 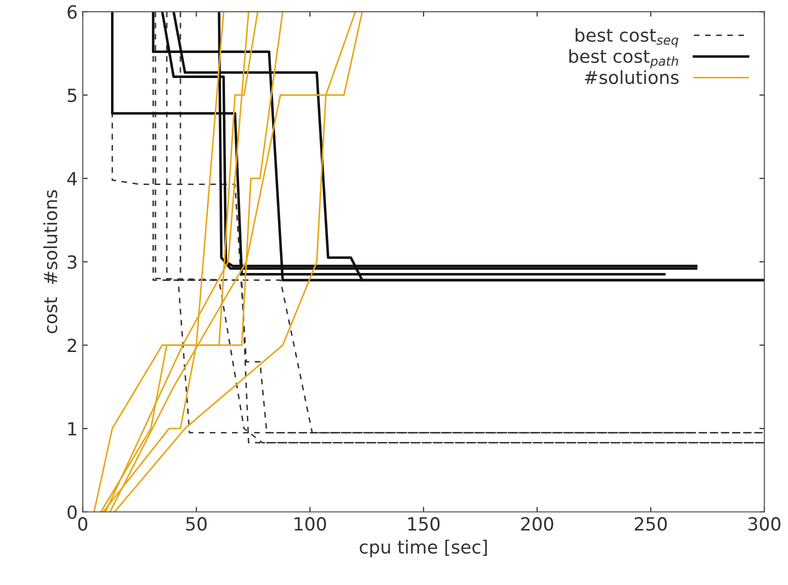 What do you see at coordinates (310, 524) in the screenshot?
I see `x-tick-label: 100` at bounding box center [310, 524].